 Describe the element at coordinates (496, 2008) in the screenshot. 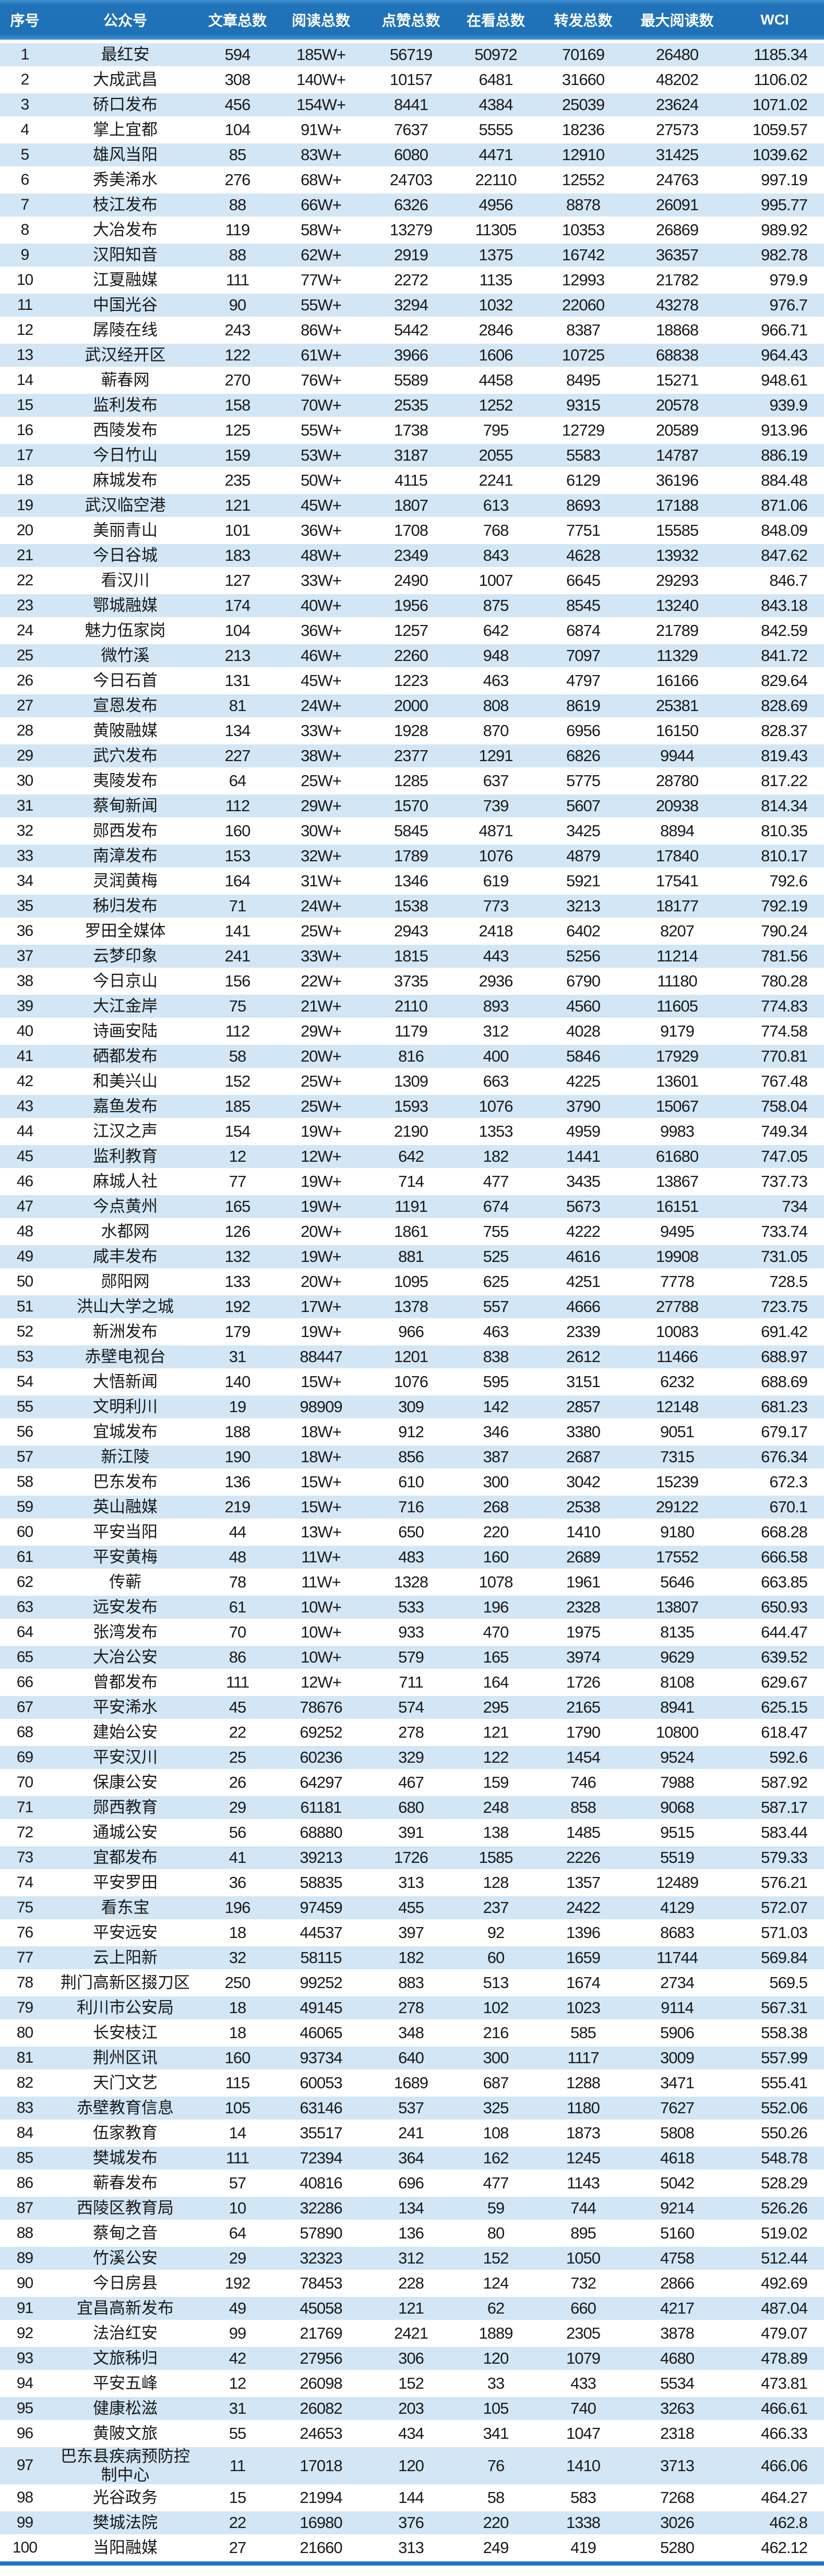

I see `cell-watch-total: 102` at that location.